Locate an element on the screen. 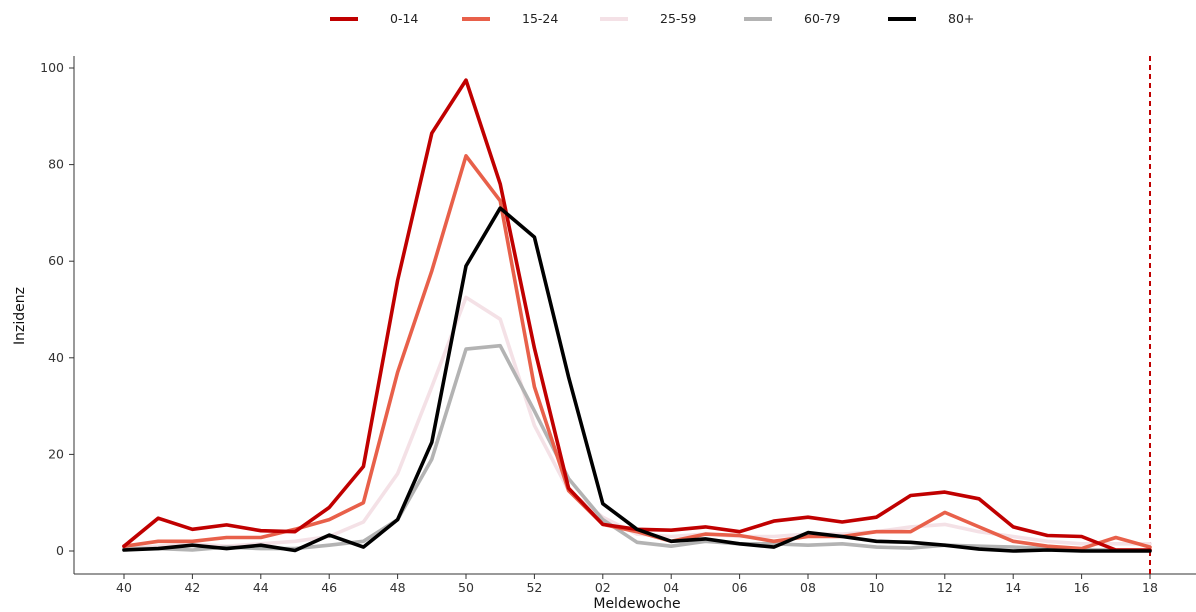 The image size is (1196, 612). x-tick-label: 42 is located at coordinates (192, 587).